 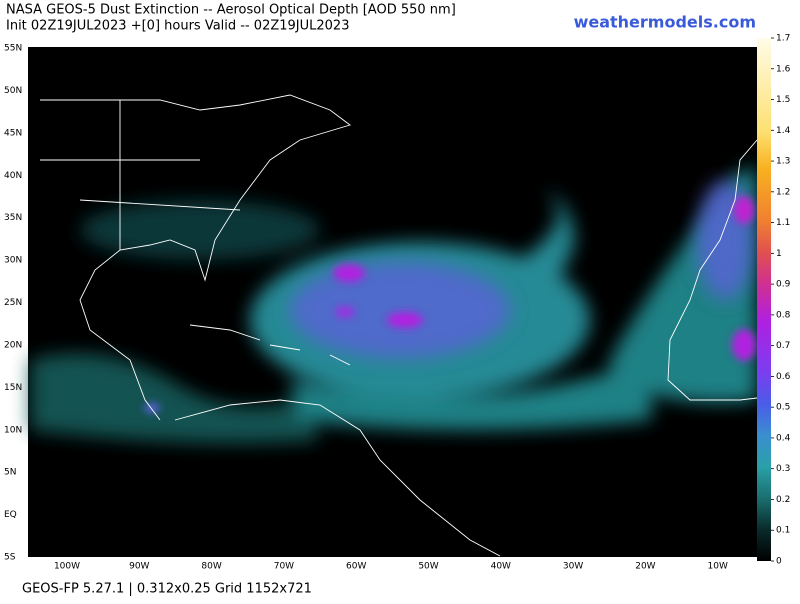 I want to click on colorbar-tick-label: 1.3, so click(x=783, y=162).